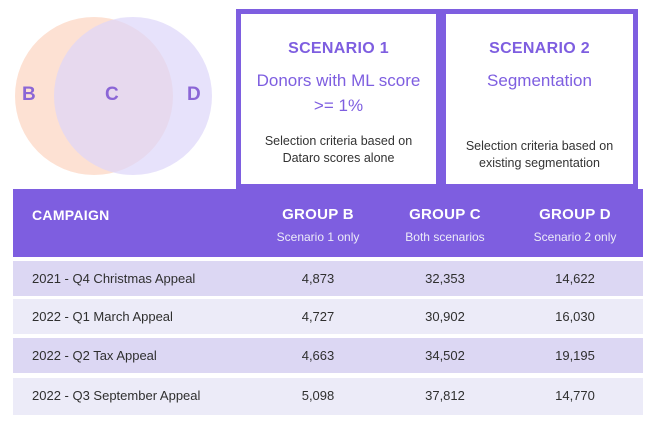  I want to click on venn-circles, so click(113, 96).